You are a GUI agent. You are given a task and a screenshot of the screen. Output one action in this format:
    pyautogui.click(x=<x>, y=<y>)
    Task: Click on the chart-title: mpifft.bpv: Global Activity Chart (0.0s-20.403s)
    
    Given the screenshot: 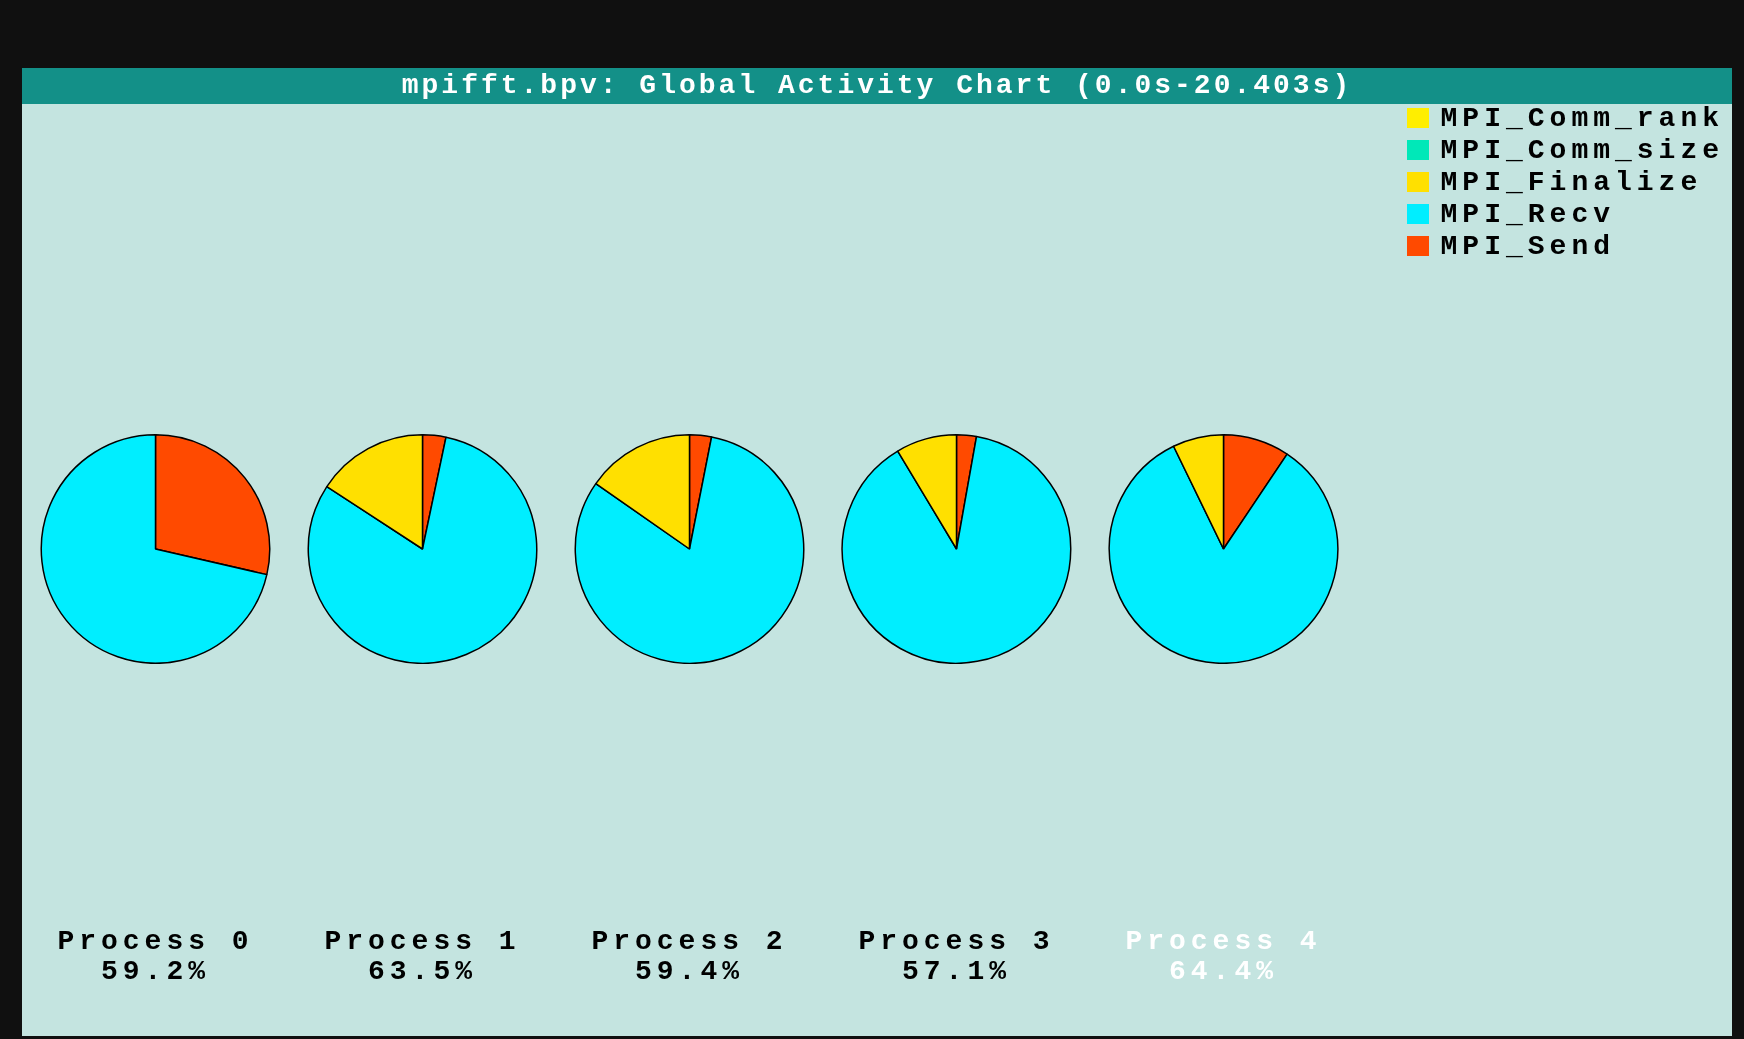 What is the action you would take?
    pyautogui.click(x=877, y=86)
    